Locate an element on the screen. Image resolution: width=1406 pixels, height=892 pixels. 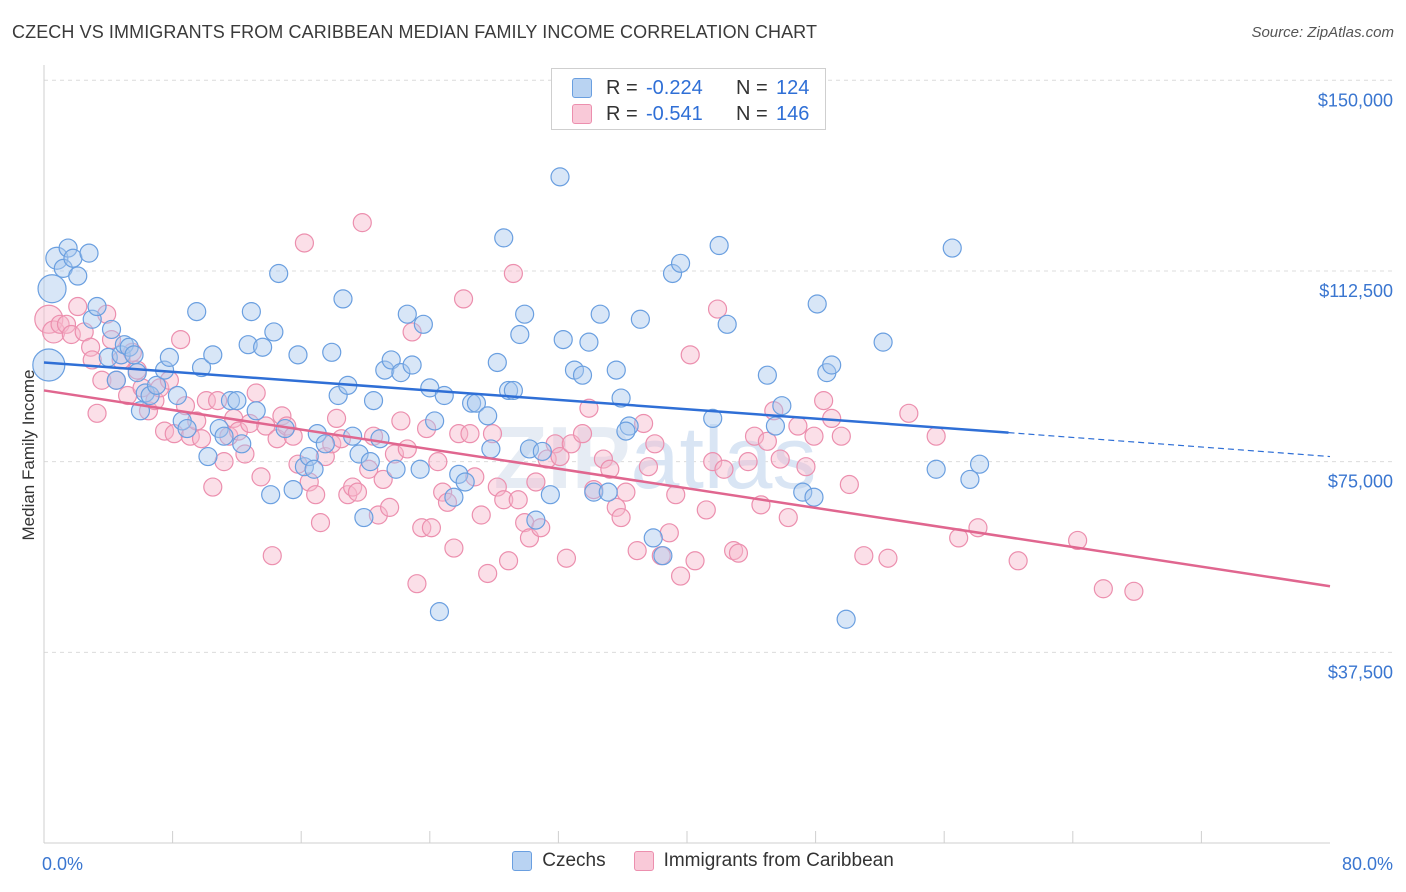
x-tick-label: 80.0% is located at coordinates (1367, 864).